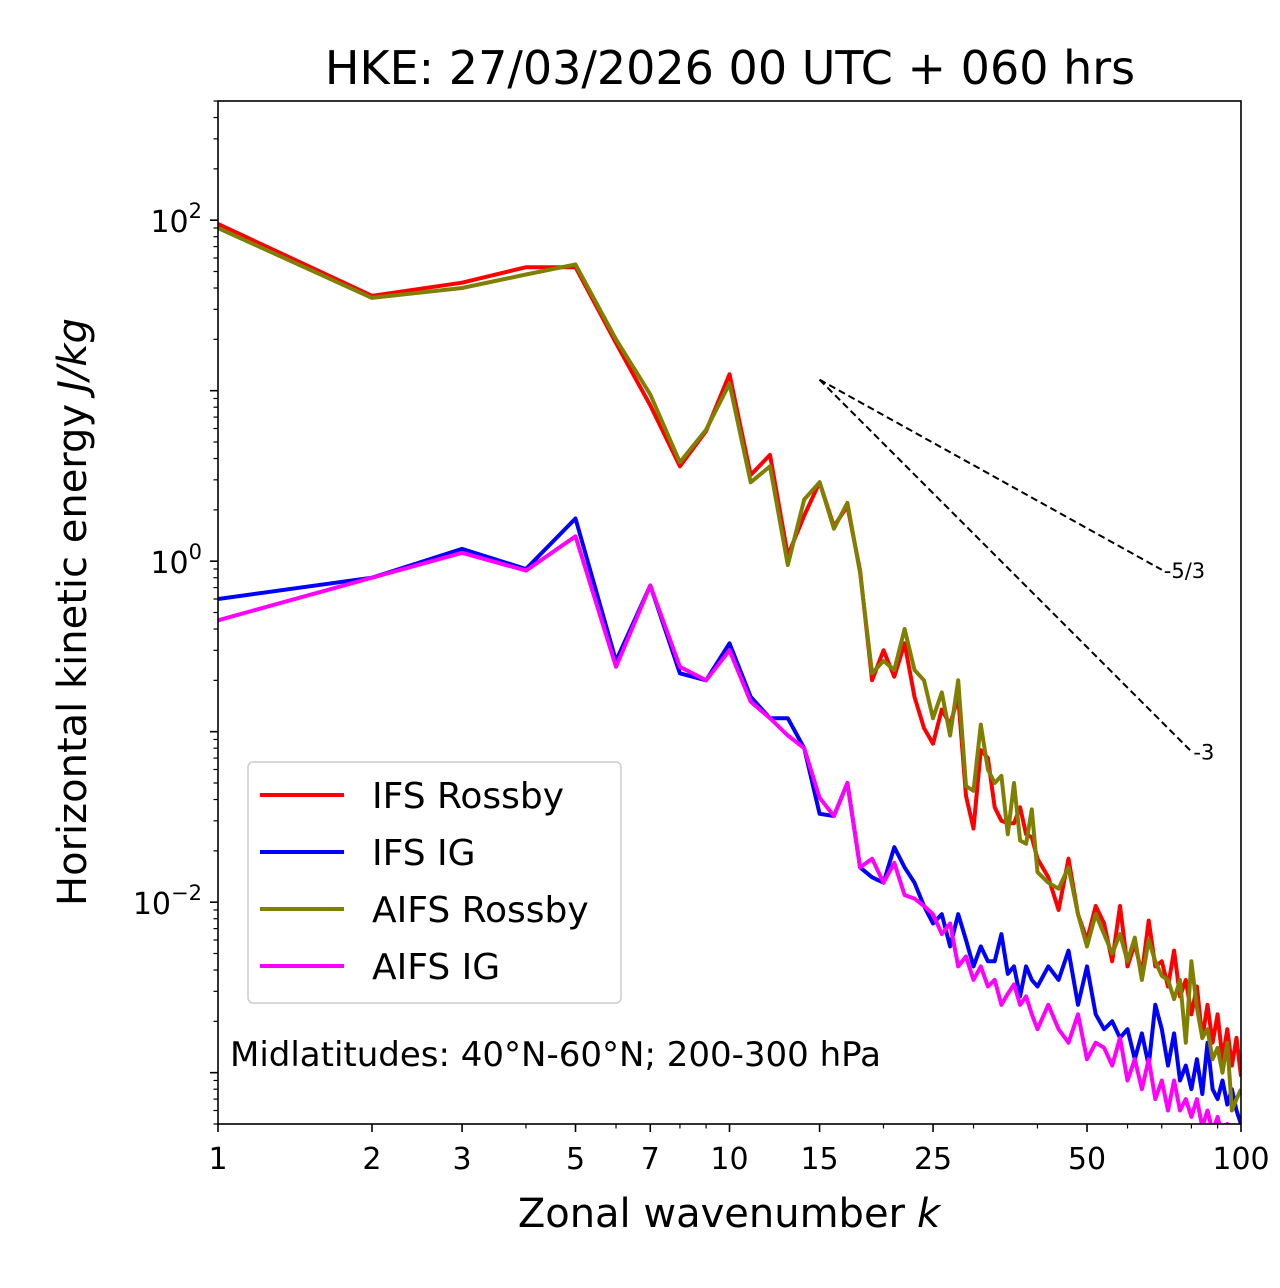  I want to click on x-tick-label: 5, so click(575, 1159).